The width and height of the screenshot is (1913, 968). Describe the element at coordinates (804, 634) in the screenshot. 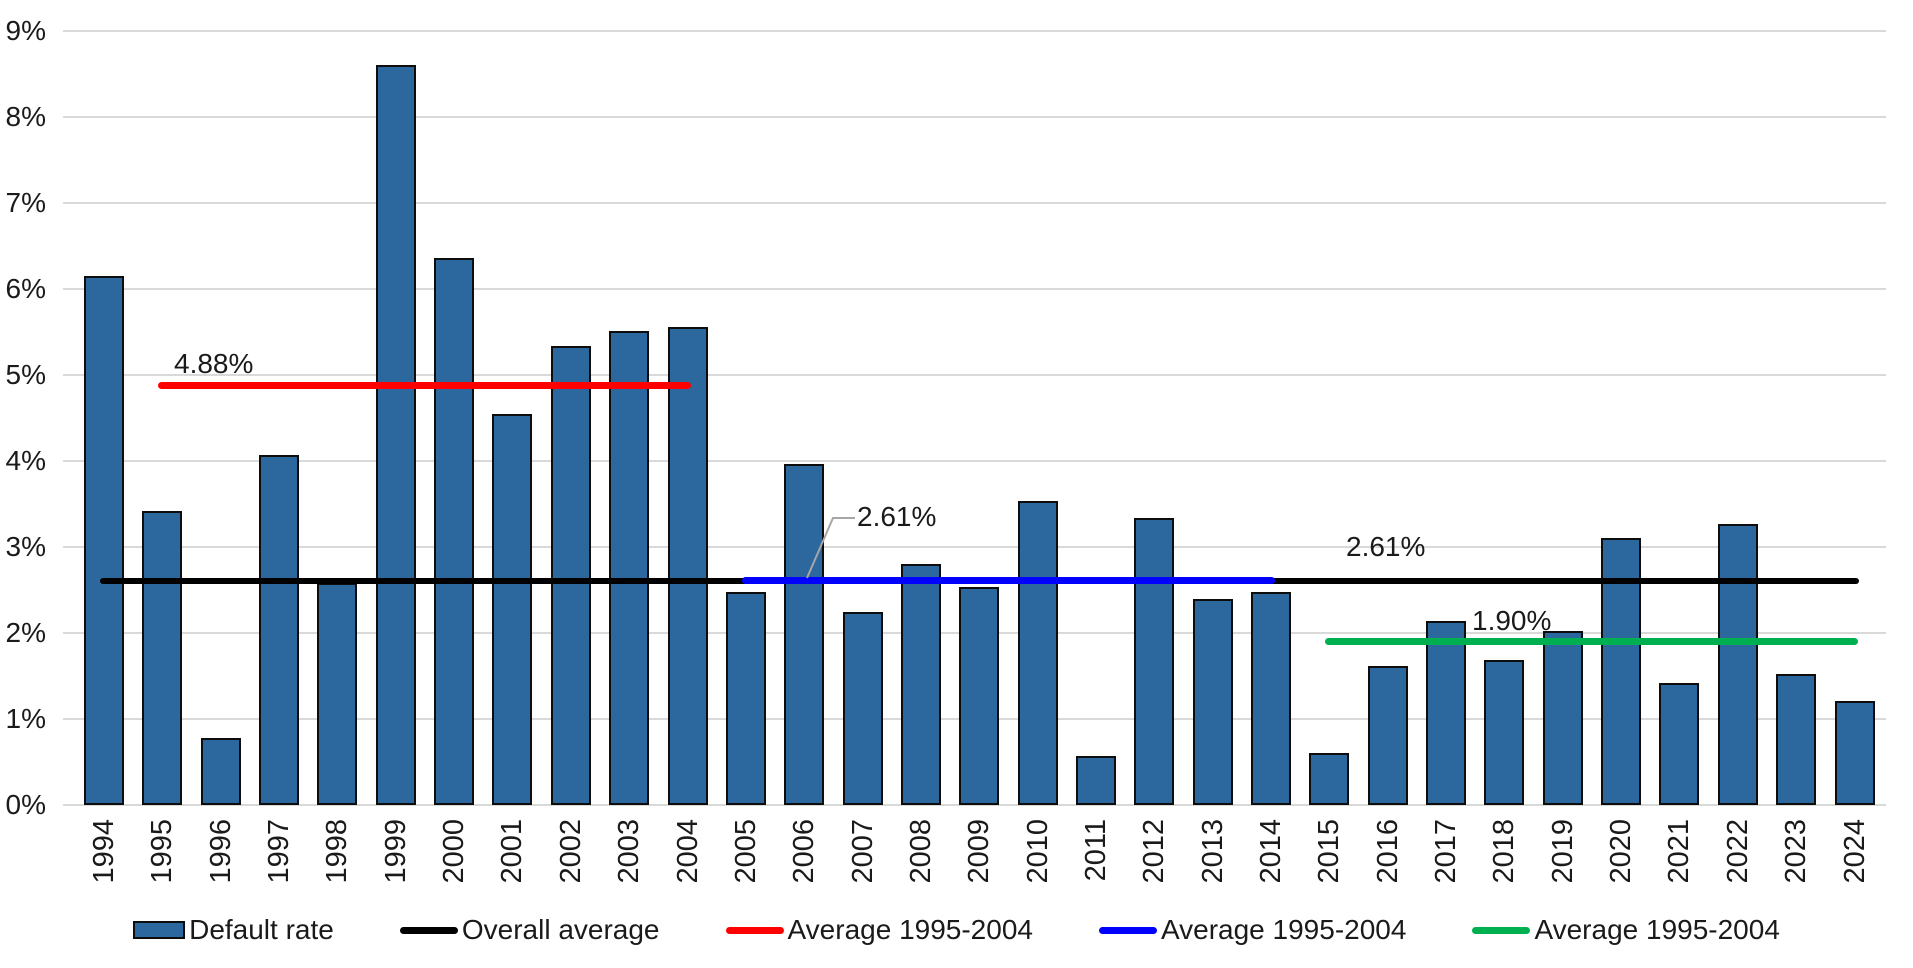

I see `bar-2006` at that location.